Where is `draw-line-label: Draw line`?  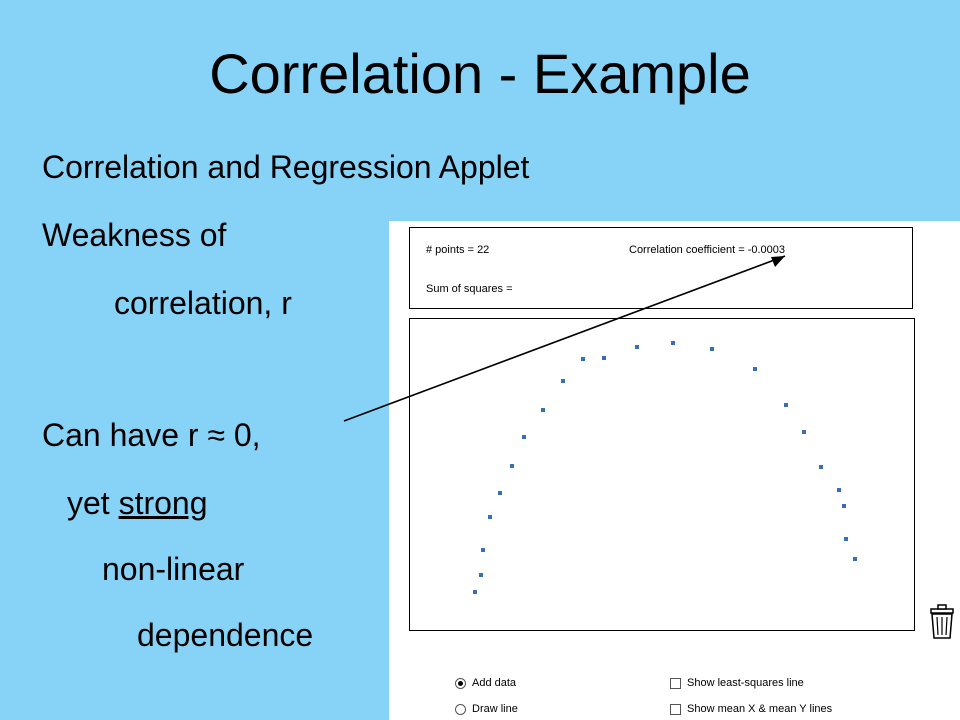 draw-line-label: Draw line is located at coordinates (495, 709).